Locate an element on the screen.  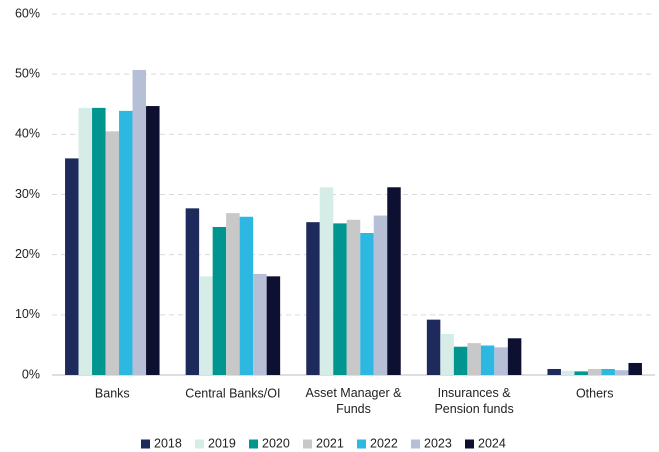
y-tick-label: 0% is located at coordinates (31, 374).